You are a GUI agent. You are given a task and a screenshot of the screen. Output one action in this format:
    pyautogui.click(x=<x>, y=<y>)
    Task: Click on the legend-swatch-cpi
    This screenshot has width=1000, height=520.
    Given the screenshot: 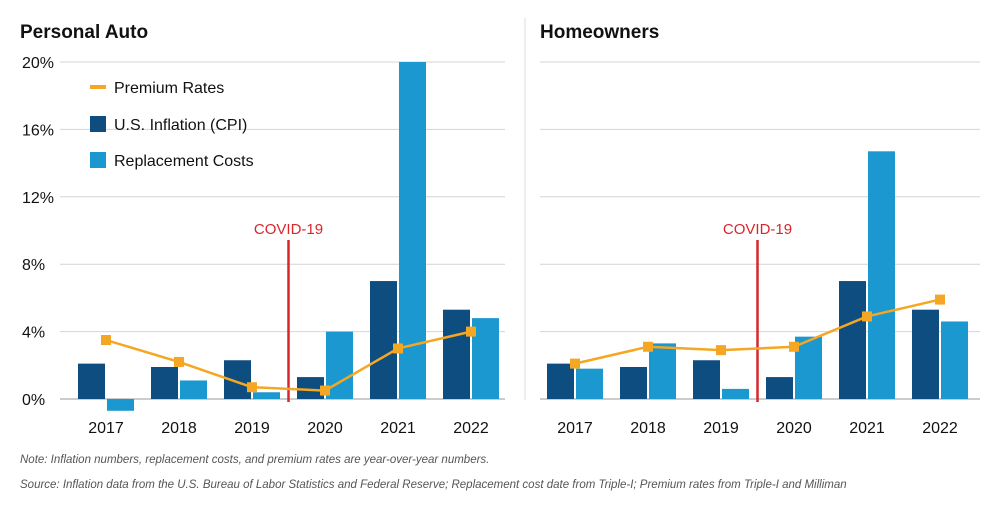 What is the action you would take?
    pyautogui.click(x=98, y=124)
    